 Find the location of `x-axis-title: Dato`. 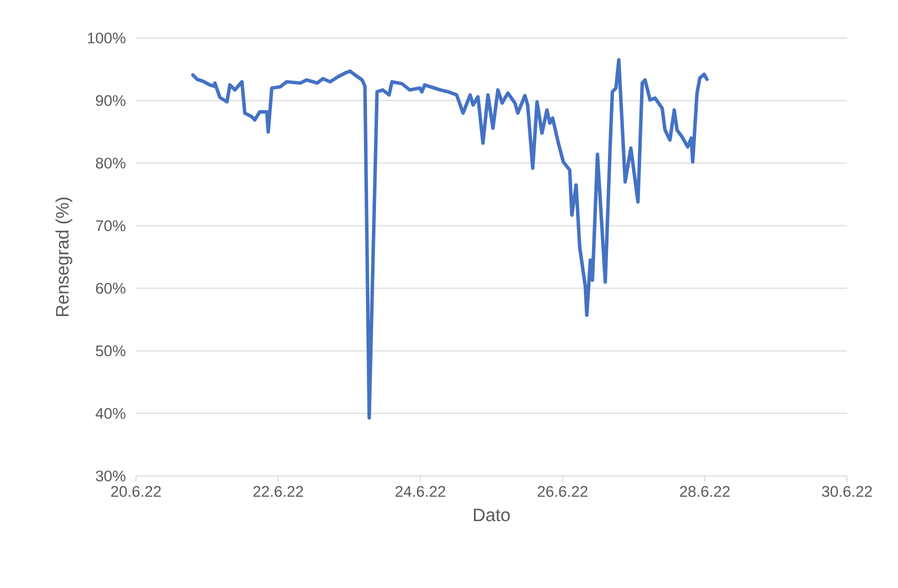

x-axis-title: Dato is located at coordinates (492, 515).